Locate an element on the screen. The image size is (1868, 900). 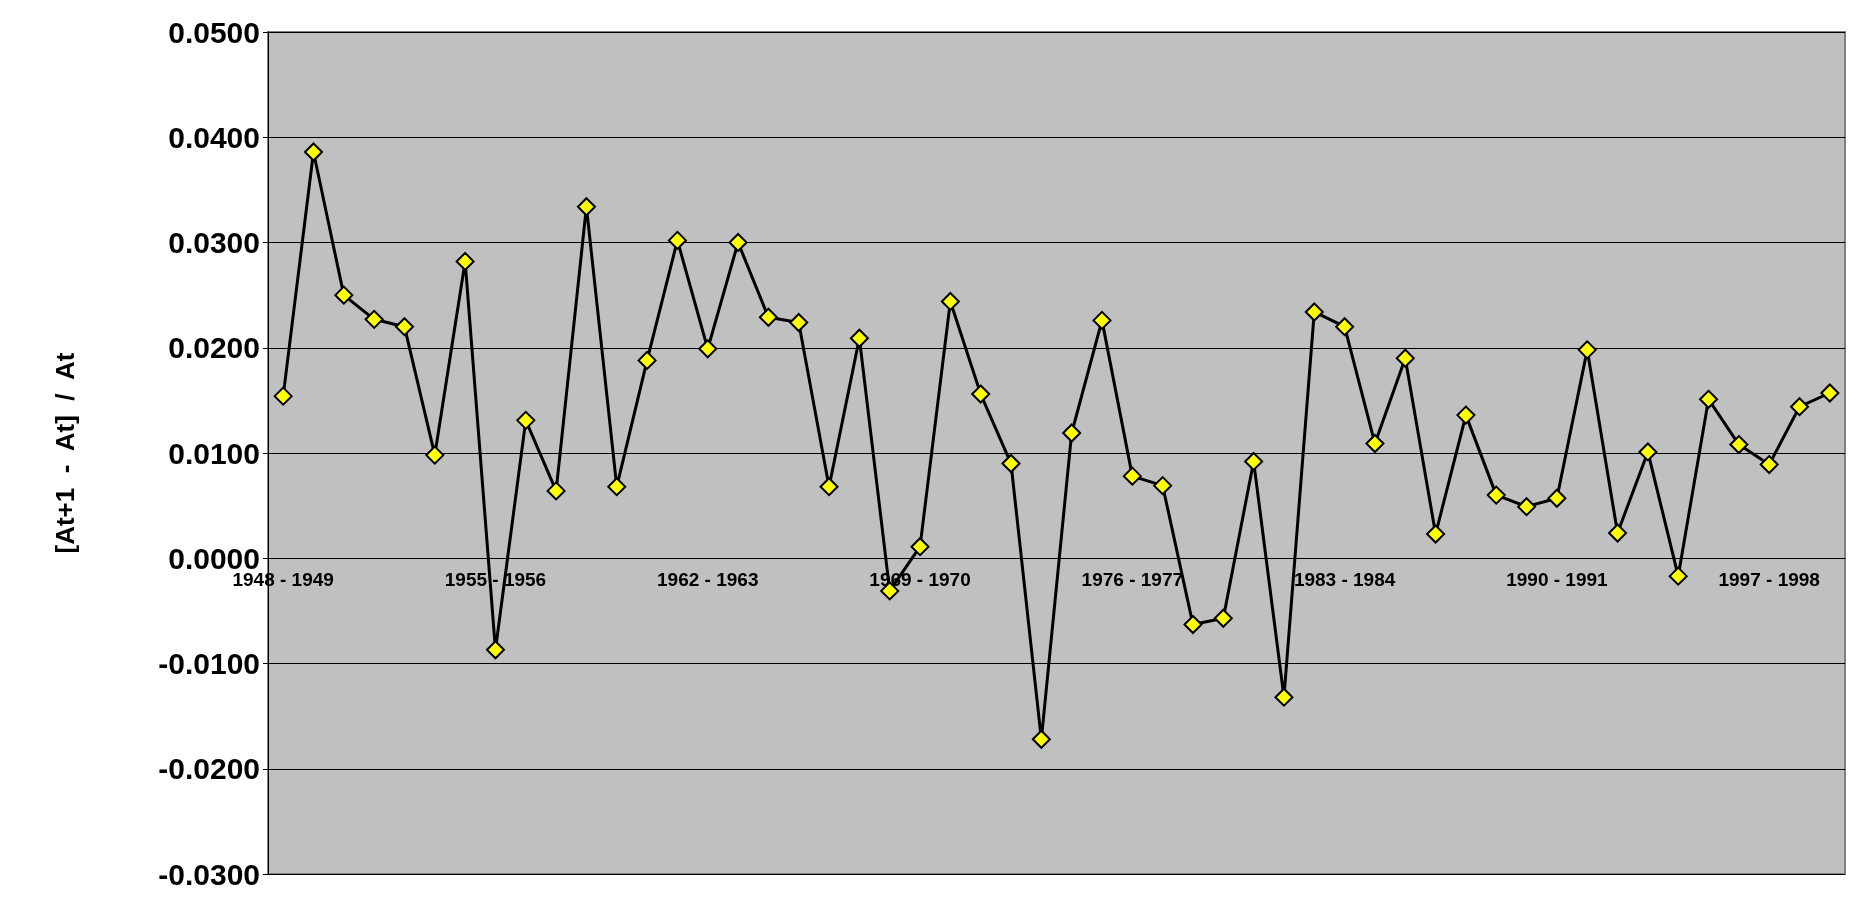
y-tick-label: -0.0200 is located at coordinates (209, 769).